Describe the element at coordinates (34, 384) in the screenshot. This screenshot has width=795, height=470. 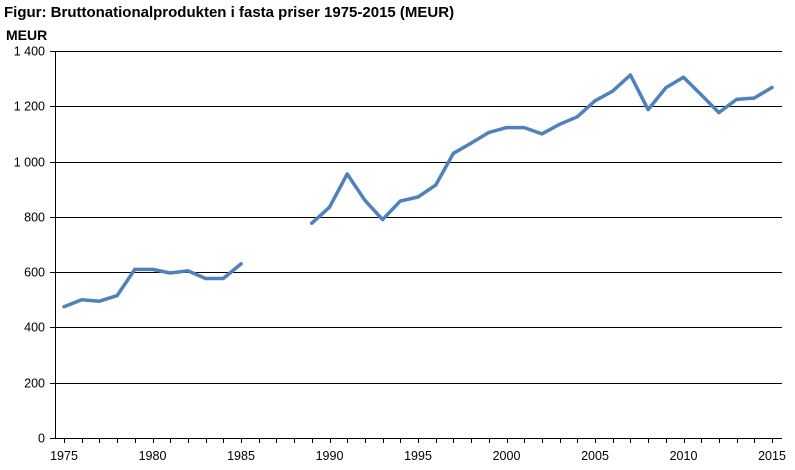
I see `y-tick-label: 200` at that location.